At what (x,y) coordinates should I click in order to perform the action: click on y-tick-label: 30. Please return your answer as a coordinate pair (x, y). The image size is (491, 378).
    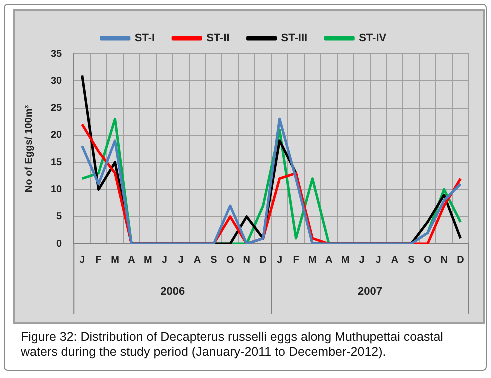
    Looking at the image, I should click on (57, 81).